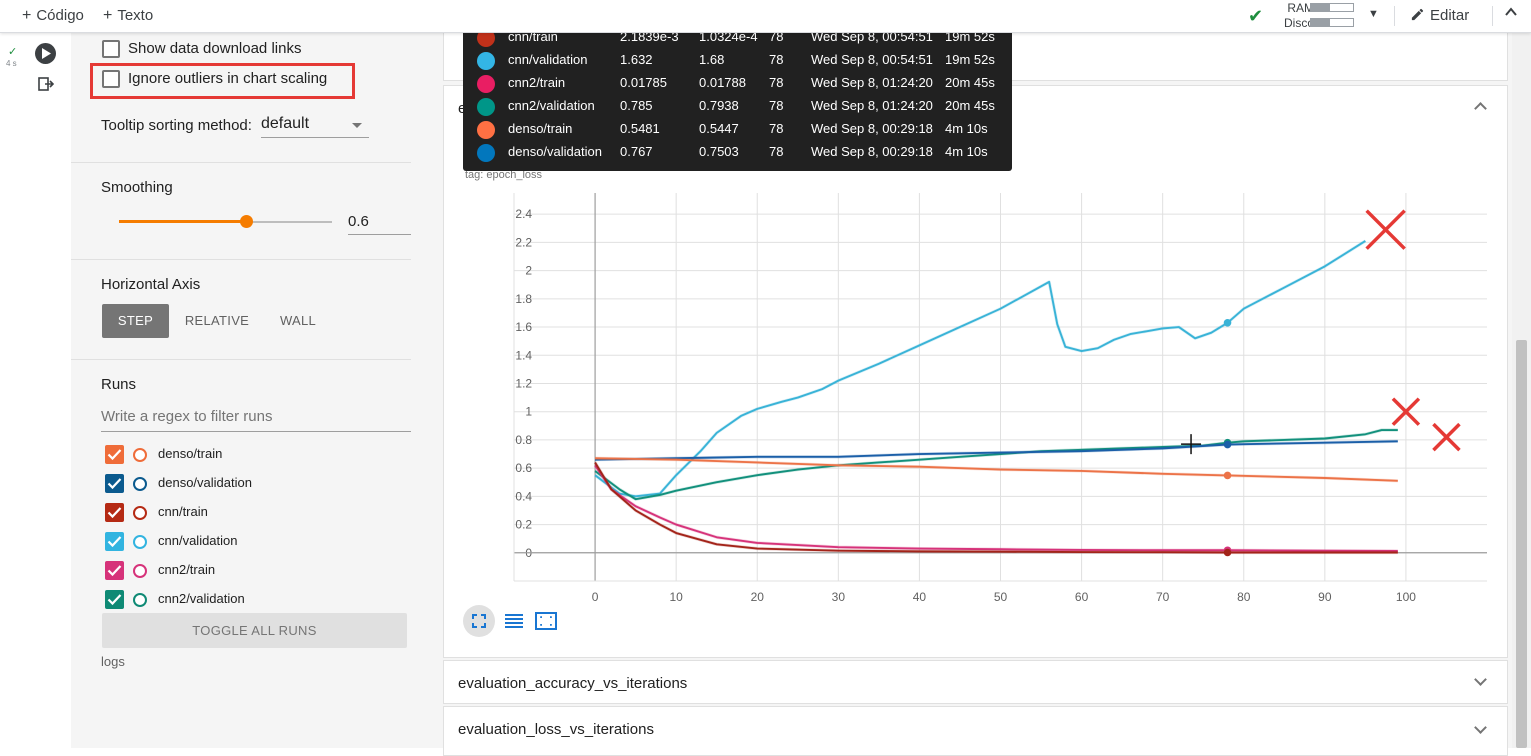 This screenshot has height=756, width=1531. I want to click on fullscreen-icon, so click(479, 621).